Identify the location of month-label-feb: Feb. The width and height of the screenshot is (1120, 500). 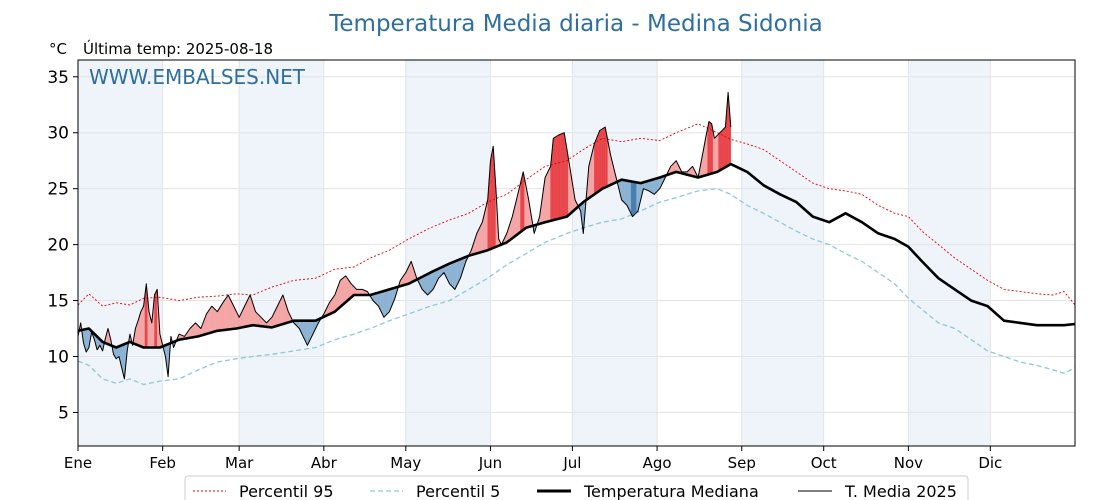
(162, 463).